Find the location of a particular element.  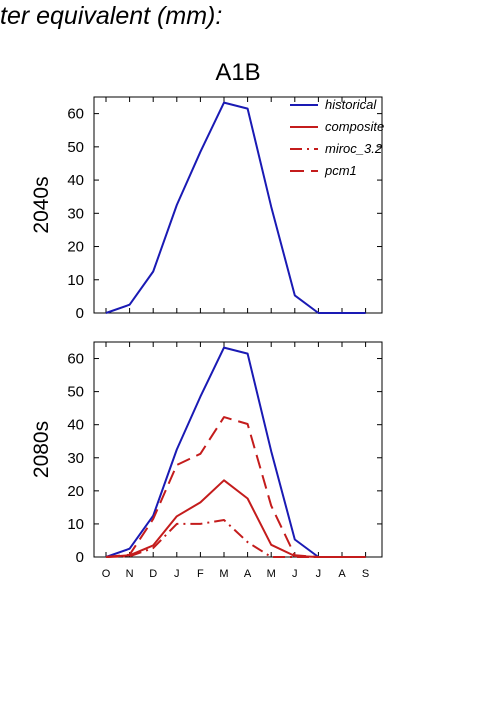

x-tick-label: S is located at coordinates (365, 574).